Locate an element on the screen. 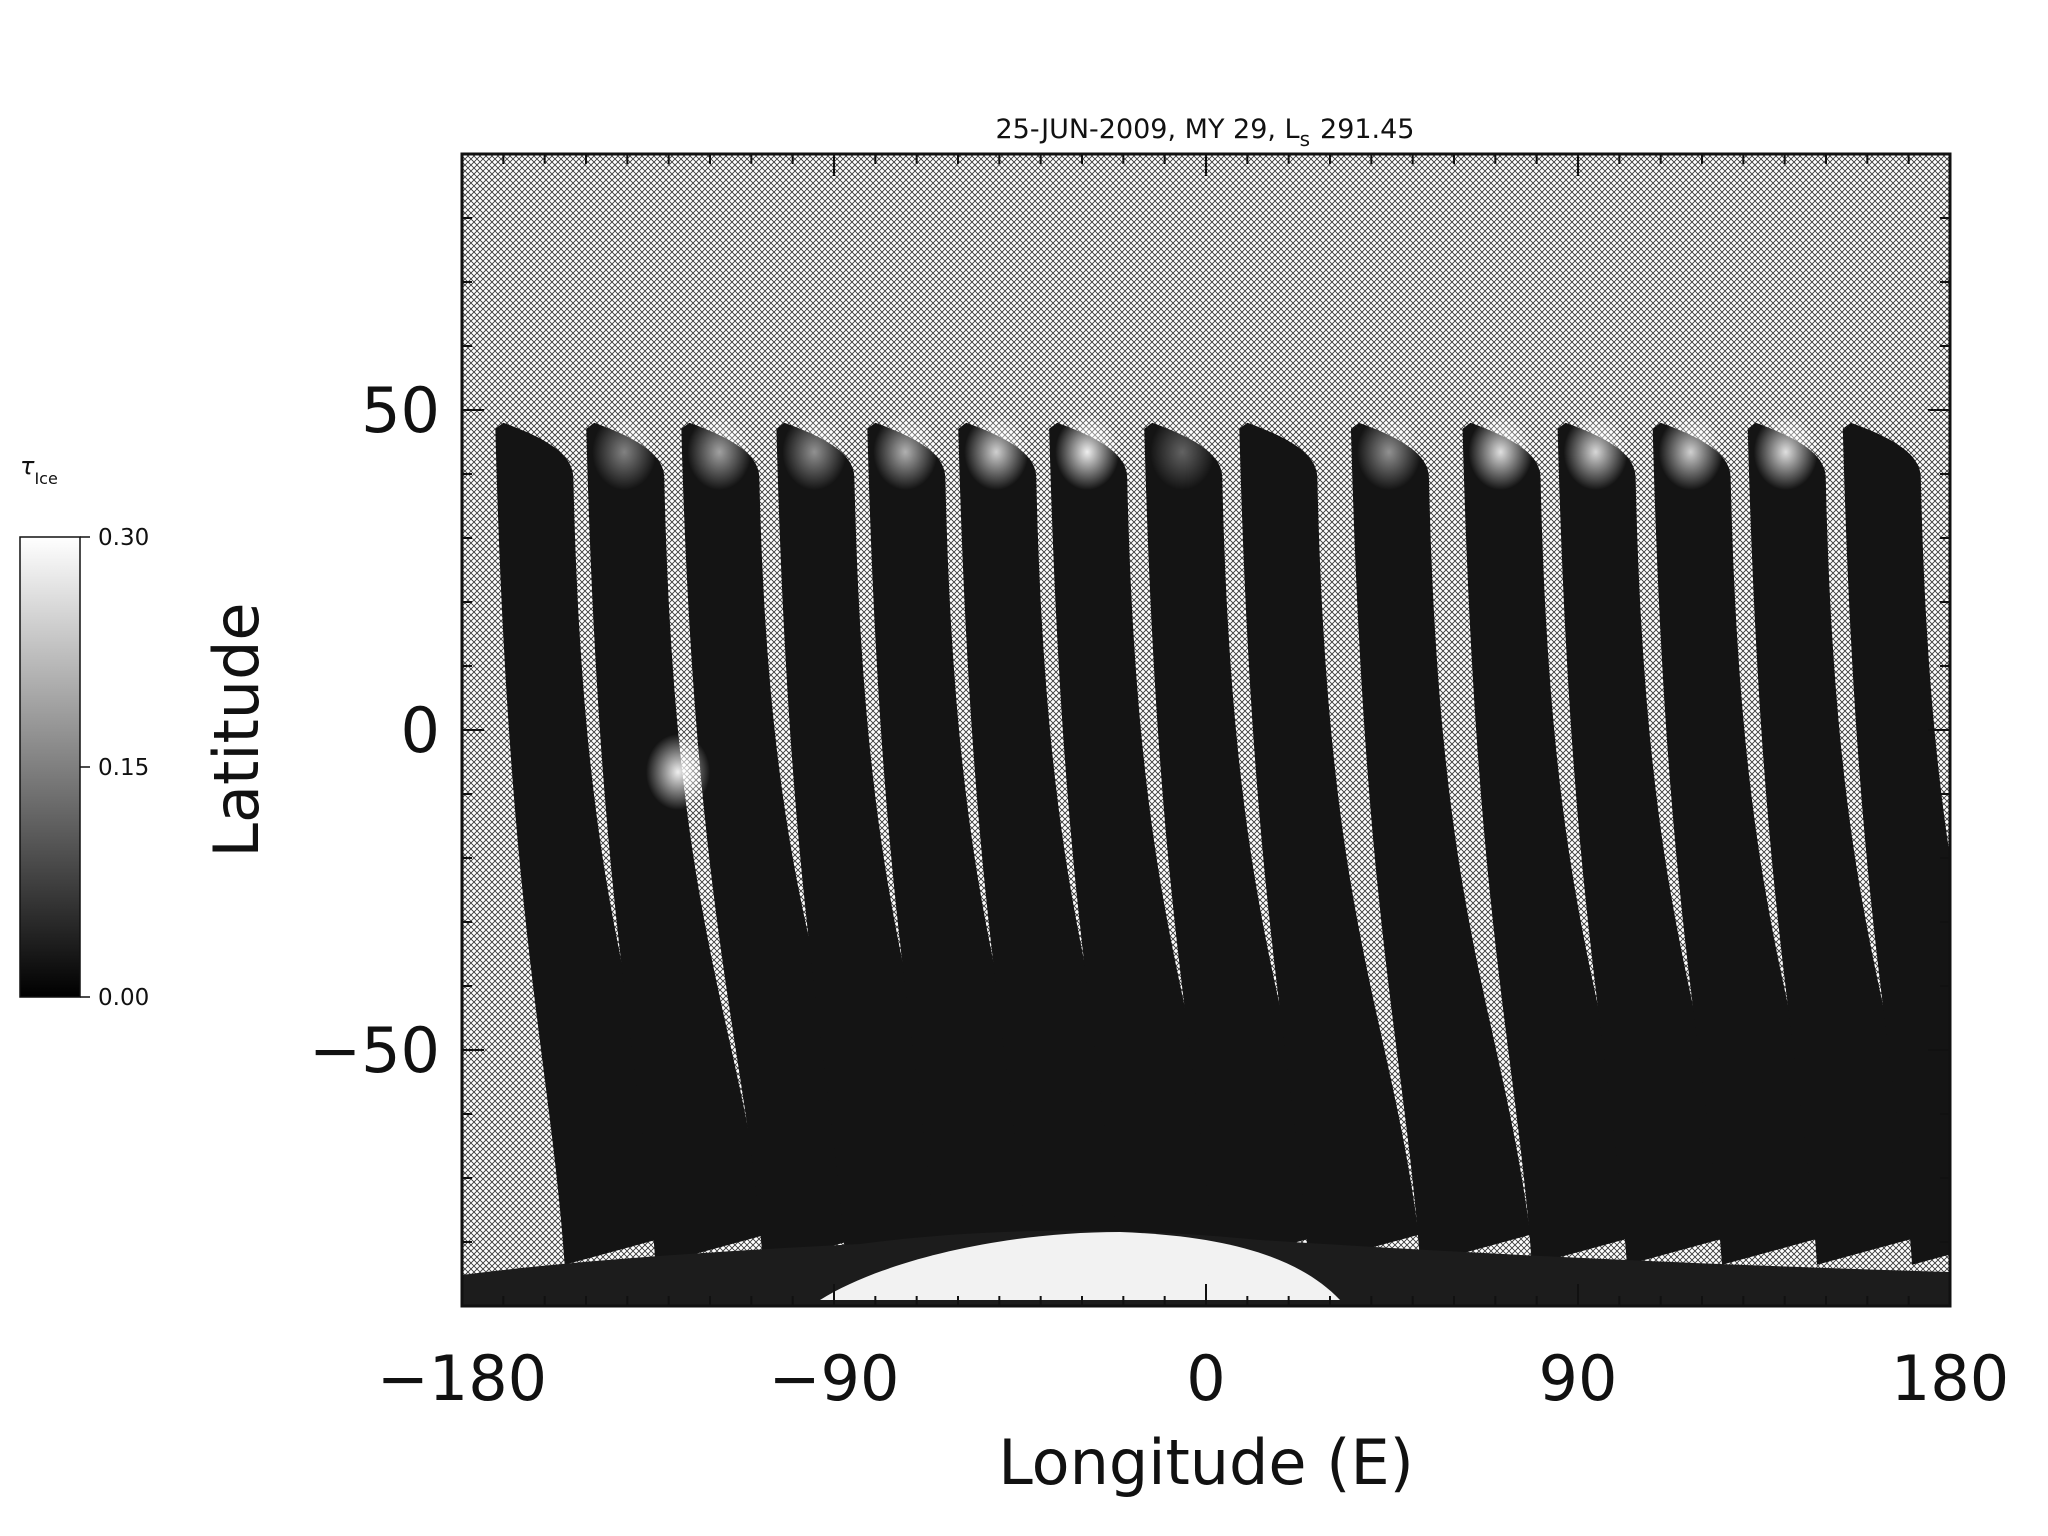 The width and height of the screenshot is (2048, 1536). chart-title: 25-JUN-2009, MY 29, Ls 291.45 is located at coordinates (1205, 132).